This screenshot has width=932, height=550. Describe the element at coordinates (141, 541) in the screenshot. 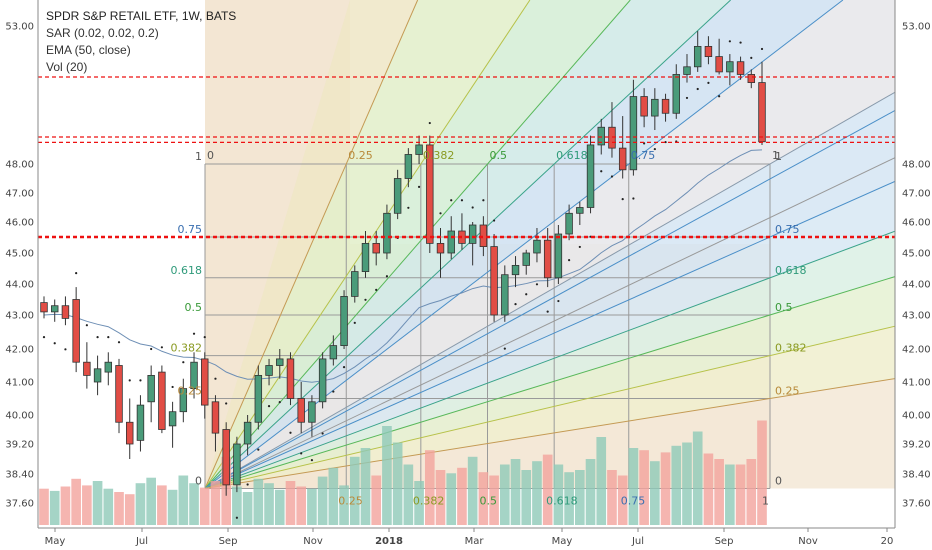

I see `x-tick-label: Jul` at that location.